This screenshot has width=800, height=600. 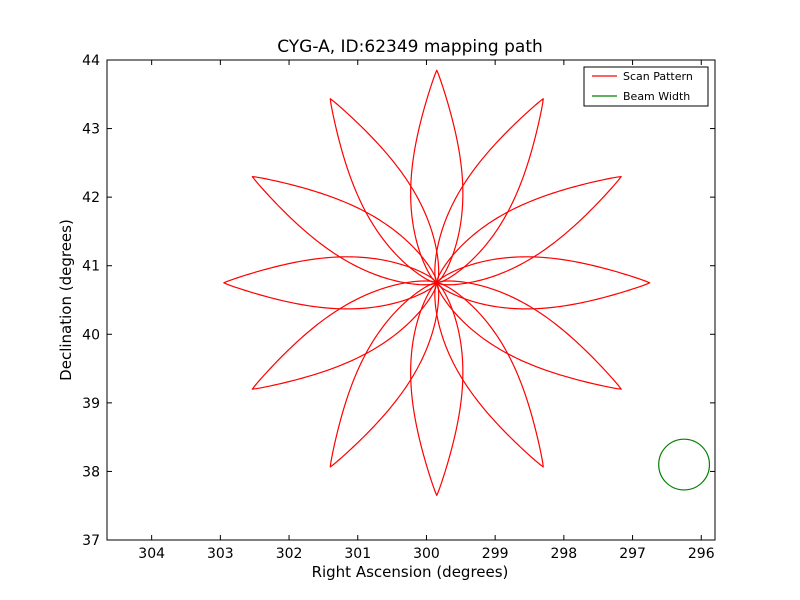 What do you see at coordinates (151, 554) in the screenshot?
I see `x-tick-label: 304` at bounding box center [151, 554].